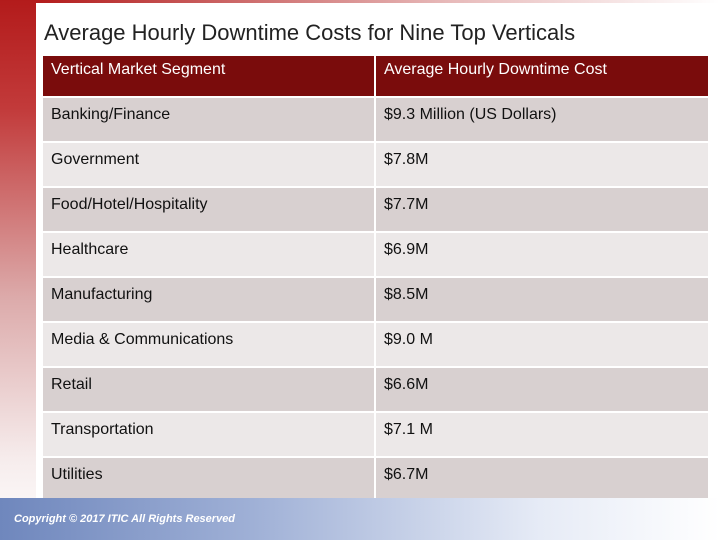  What do you see at coordinates (542, 389) in the screenshot?
I see `cost-cell: $6.6M` at bounding box center [542, 389].